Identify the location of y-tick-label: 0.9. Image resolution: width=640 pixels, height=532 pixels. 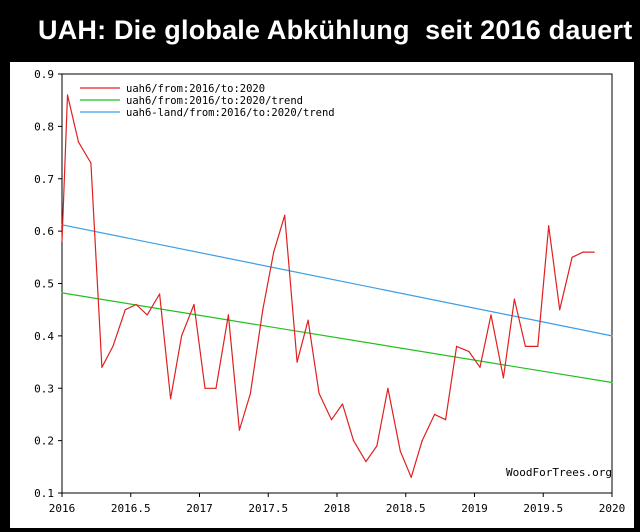
(44, 74).